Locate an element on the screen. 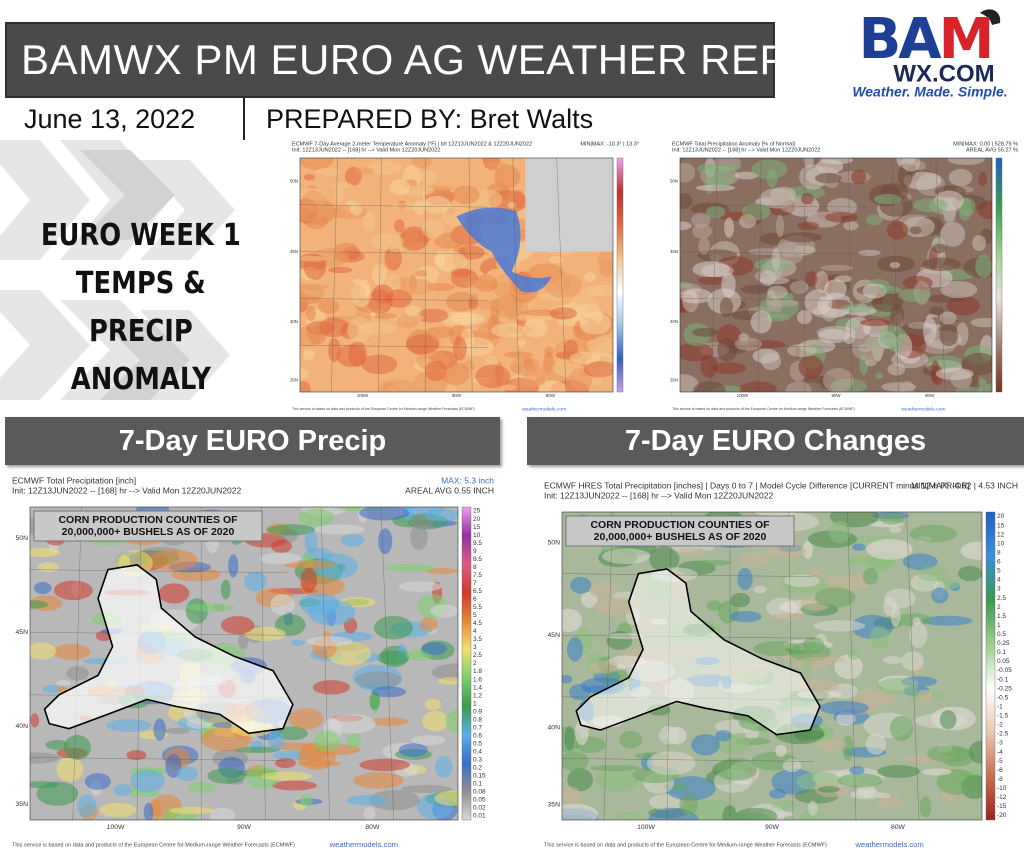 This screenshot has width=1024, height=855. divider is located at coordinates (244, 119).